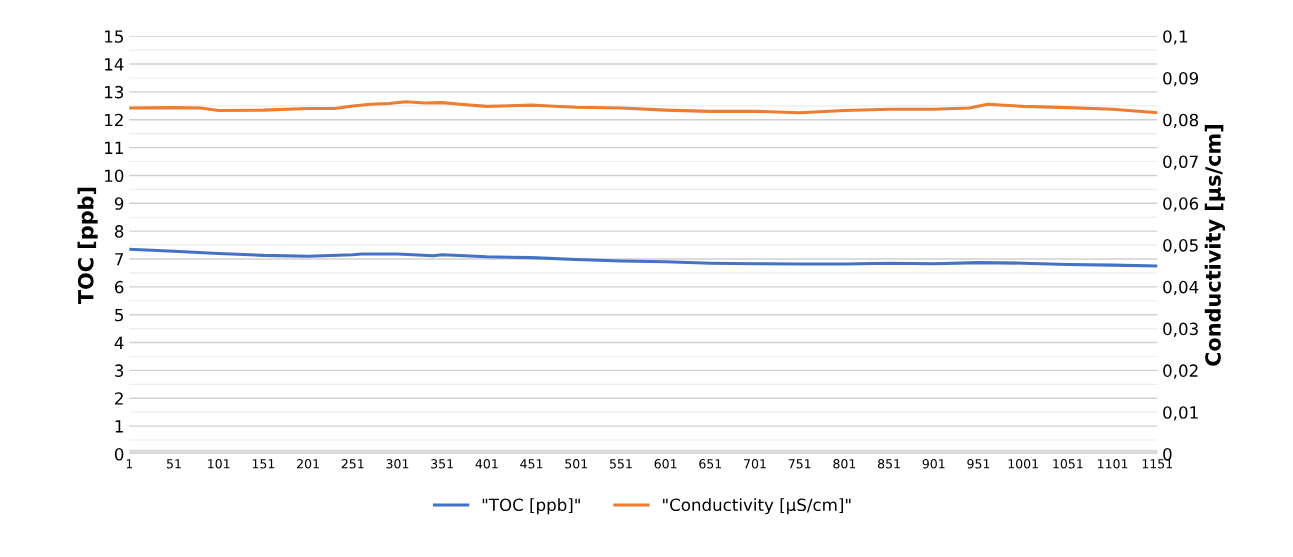 Image resolution: width=1293 pixels, height=557 pixels. Describe the element at coordinates (1181, 79) in the screenshot. I see `y2-tick-label: 0,09` at that location.